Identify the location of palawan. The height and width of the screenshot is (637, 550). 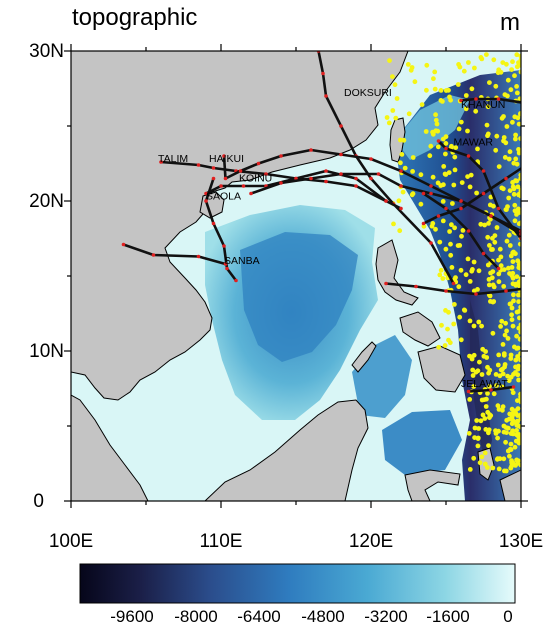
(364, 357).